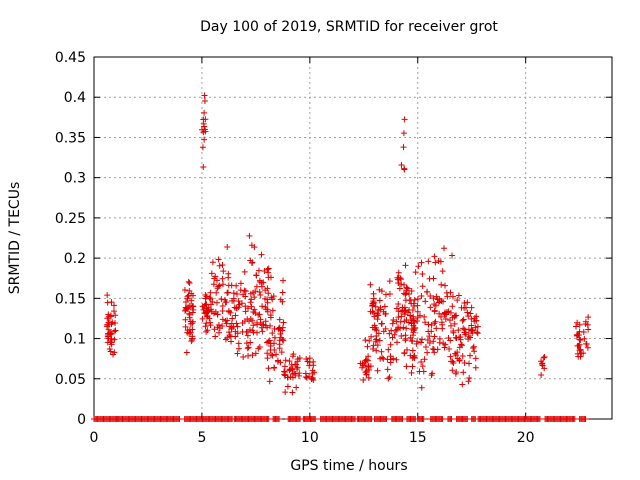 The height and width of the screenshot is (480, 640). Describe the element at coordinates (75, 340) in the screenshot. I see `y-tick-label: 0.1` at that location.